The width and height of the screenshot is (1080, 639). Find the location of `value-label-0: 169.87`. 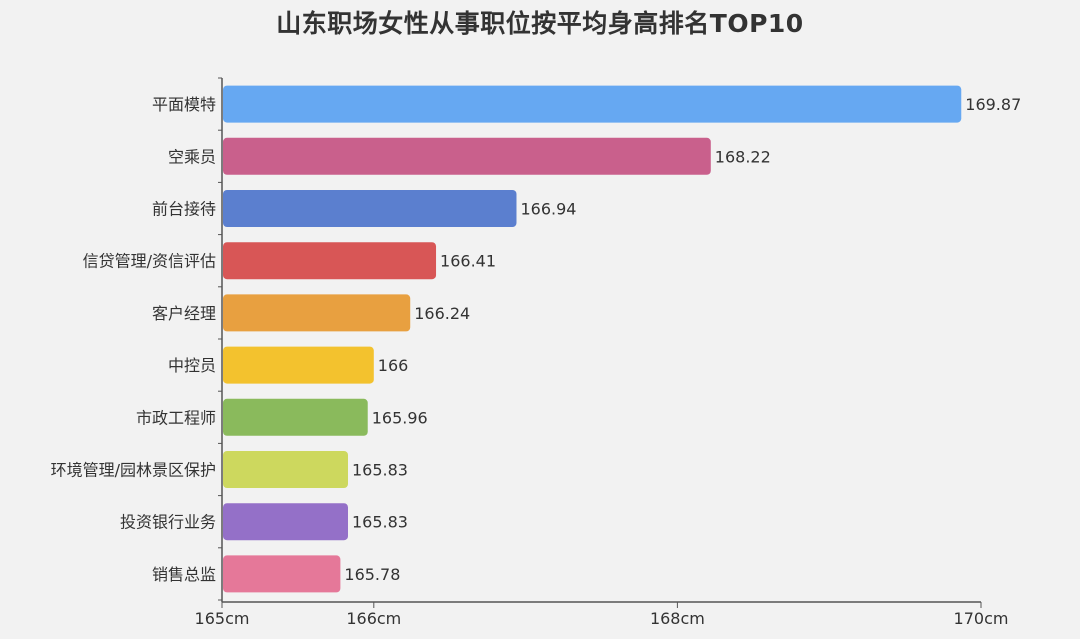

value-label-0: 169.87 is located at coordinates (993, 104).